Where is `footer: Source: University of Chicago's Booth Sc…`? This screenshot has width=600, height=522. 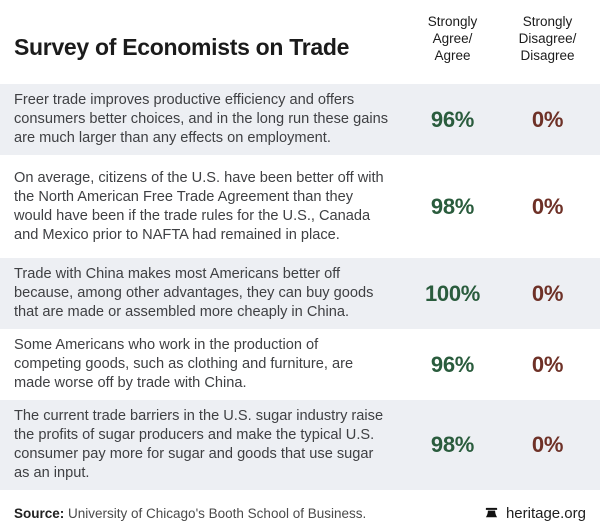
footer: Source: University of Chicago's Booth Sc… is located at coordinates (300, 506).